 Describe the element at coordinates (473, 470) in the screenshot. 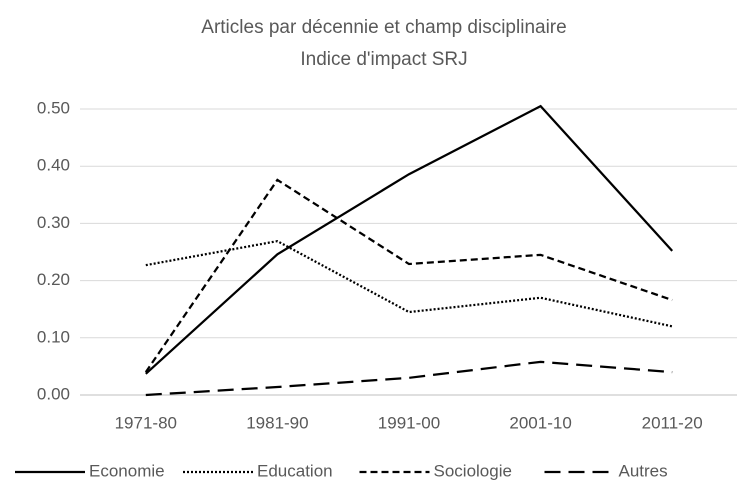

I see `legend-label: Sociologie` at that location.